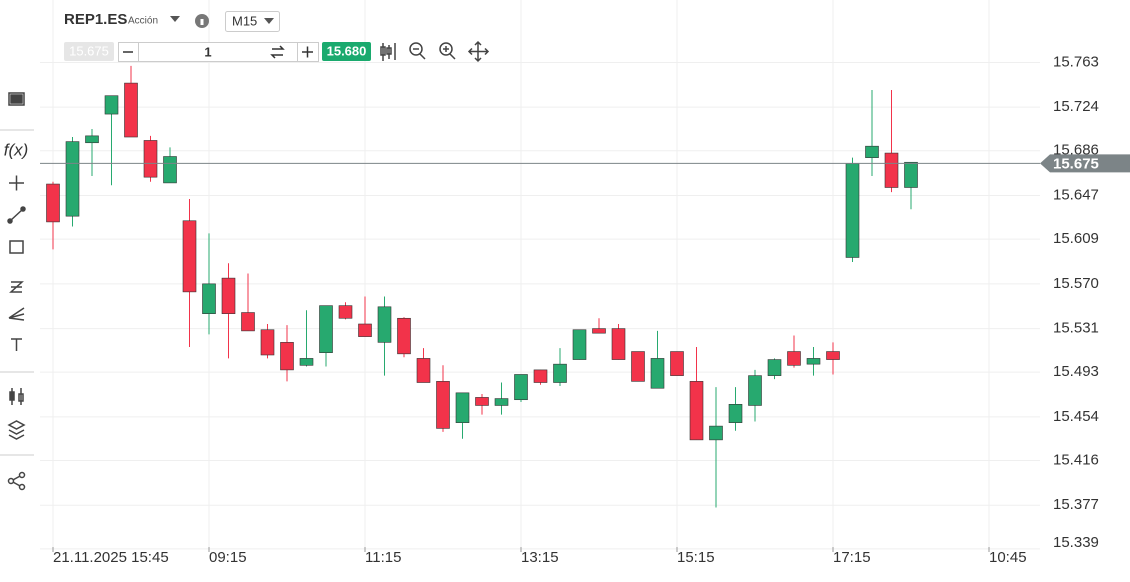  What do you see at coordinates (202, 22) in the screenshot?
I see `info-glyph` at bounding box center [202, 22].